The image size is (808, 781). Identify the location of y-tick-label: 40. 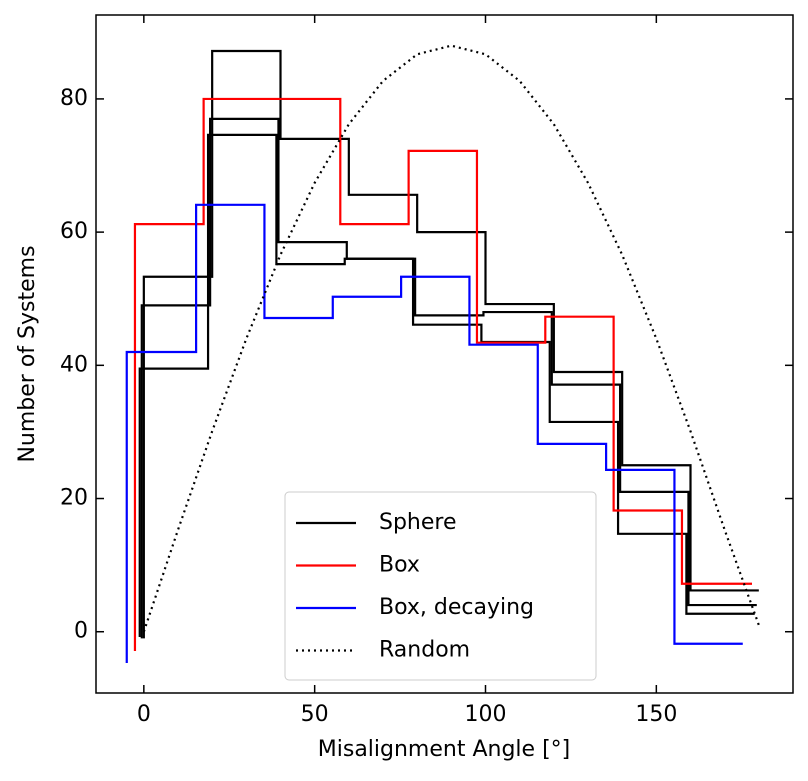
(74, 364).